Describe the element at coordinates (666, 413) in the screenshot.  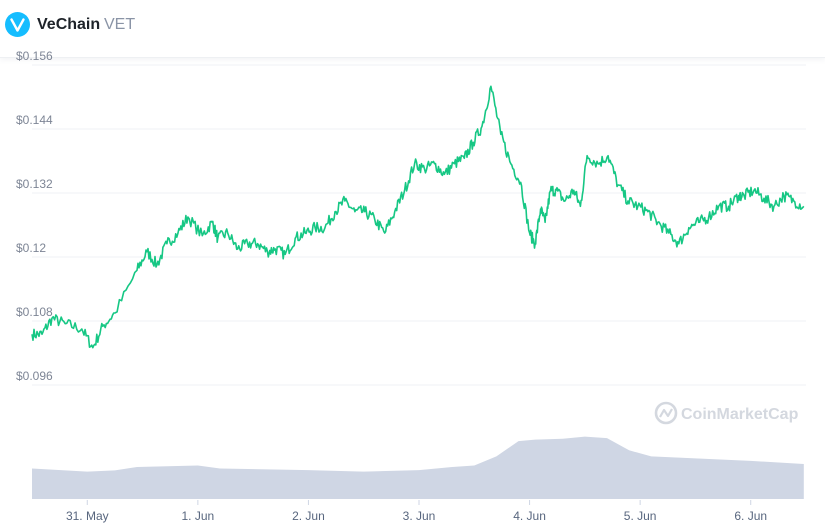
I see `coinmarketcap-logo-icon` at that location.